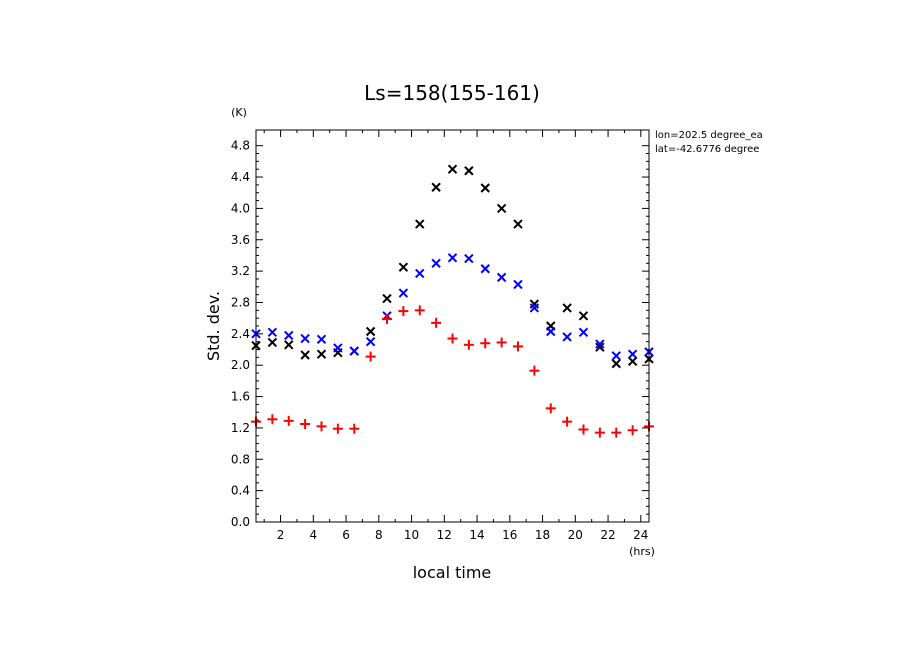 This screenshot has width=904, height=654. Describe the element at coordinates (452, 572) in the screenshot. I see `x-axis-label: local time` at that location.